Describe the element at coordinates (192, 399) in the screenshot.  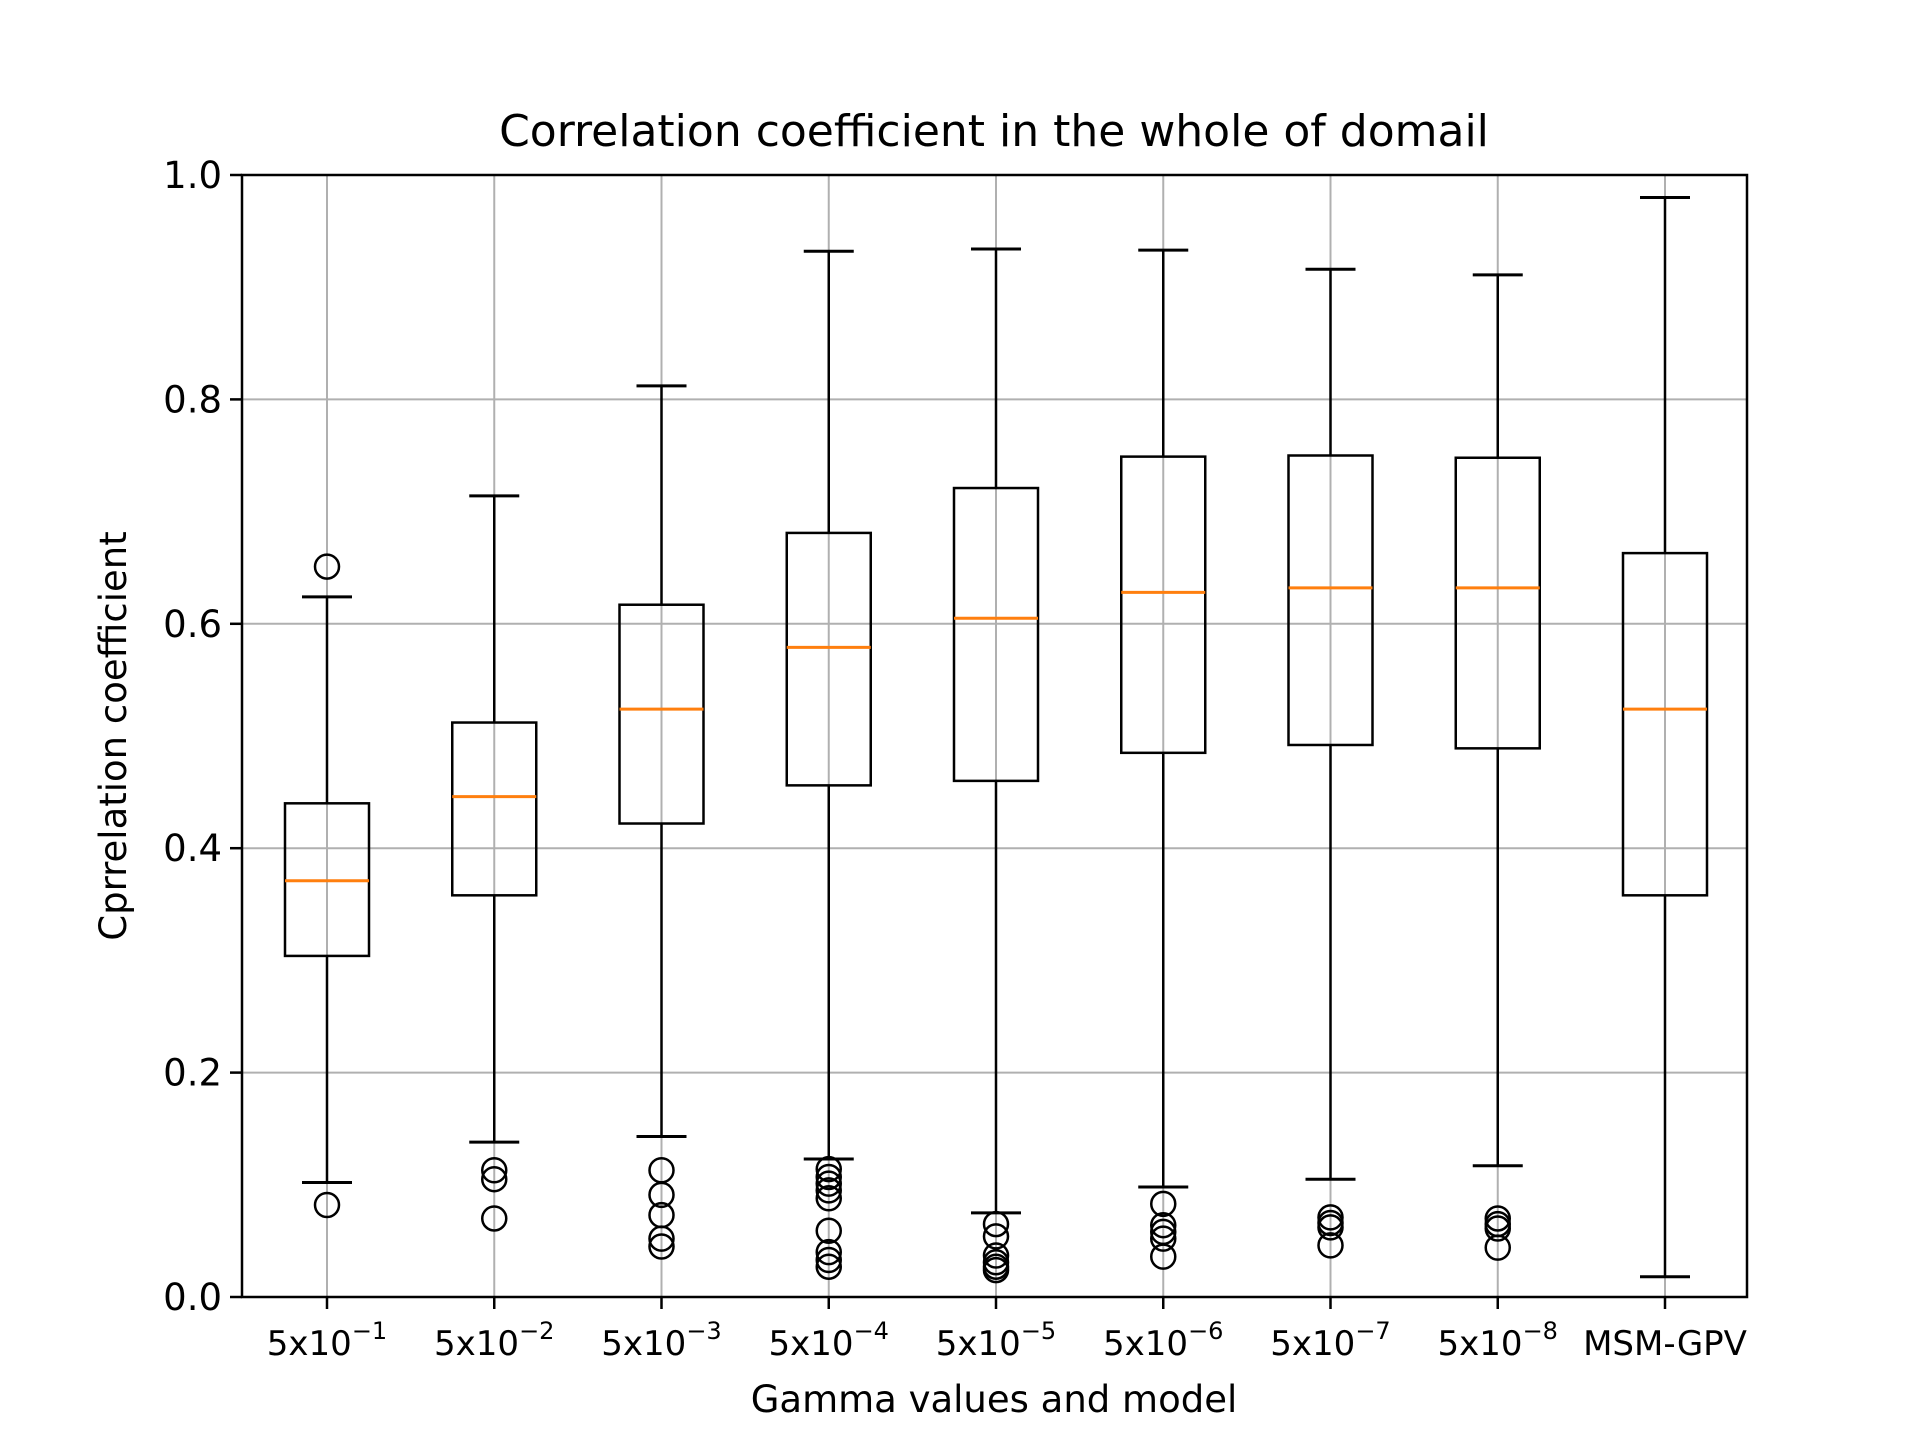
I see `y-tick-label: 0.8` at that location.